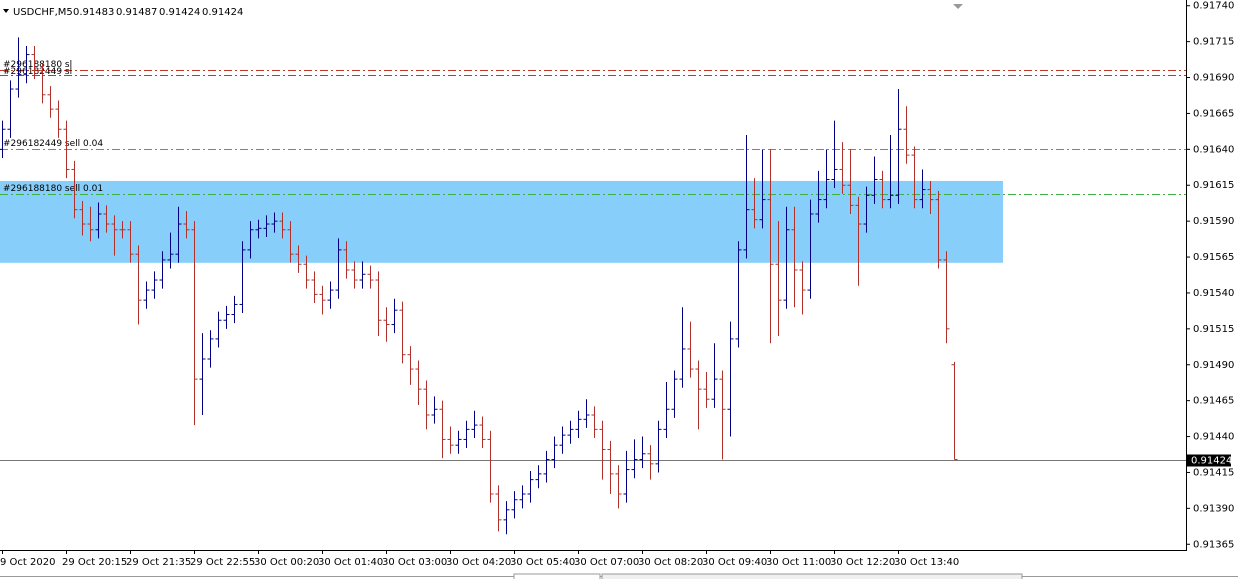 The image size is (1238, 579). Describe the element at coordinates (286, 562) in the screenshot. I see `x-tick-label: 30 Oct 00:20` at that location.